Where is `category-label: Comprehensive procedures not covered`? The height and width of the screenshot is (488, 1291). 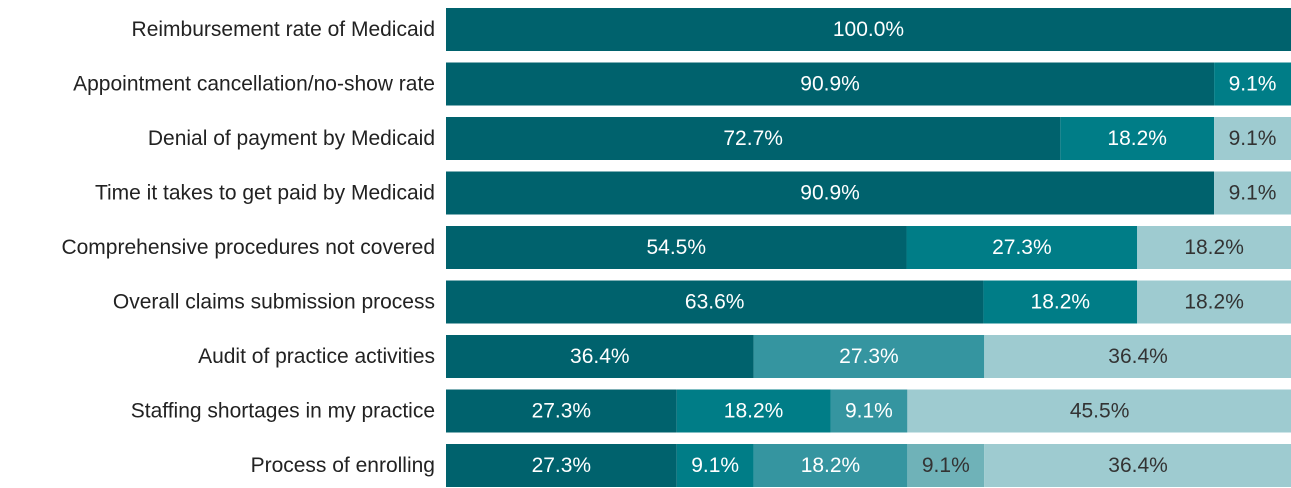 category-label: Comprehensive procedures not covered is located at coordinates (248, 247).